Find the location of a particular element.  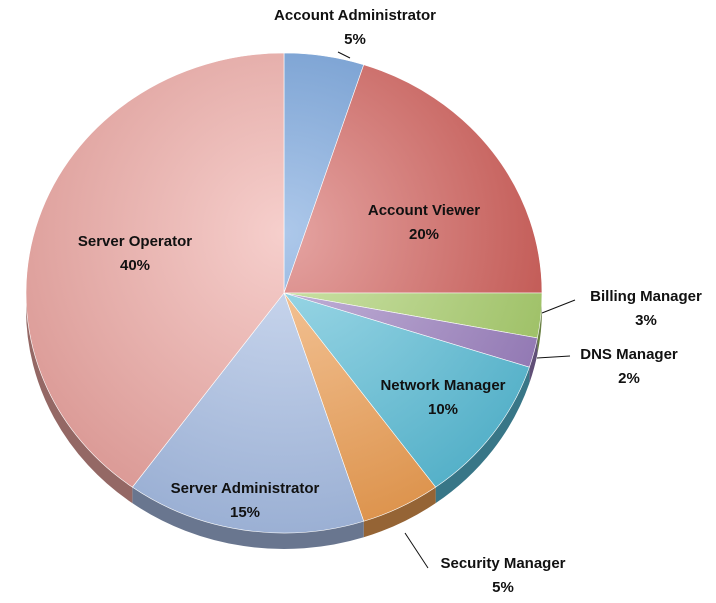

slice-value-server-operator: 40% is located at coordinates (135, 265).